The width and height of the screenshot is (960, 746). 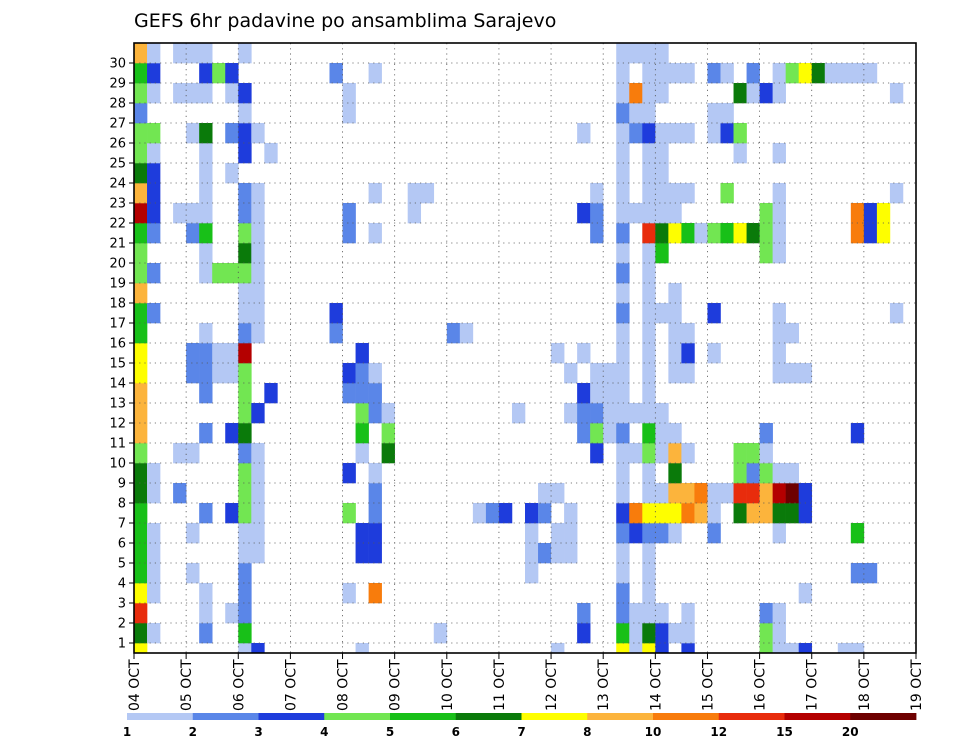 What do you see at coordinates (761, 685) in the screenshot?
I see `x-tick-label: 16 OCT` at bounding box center [761, 685].